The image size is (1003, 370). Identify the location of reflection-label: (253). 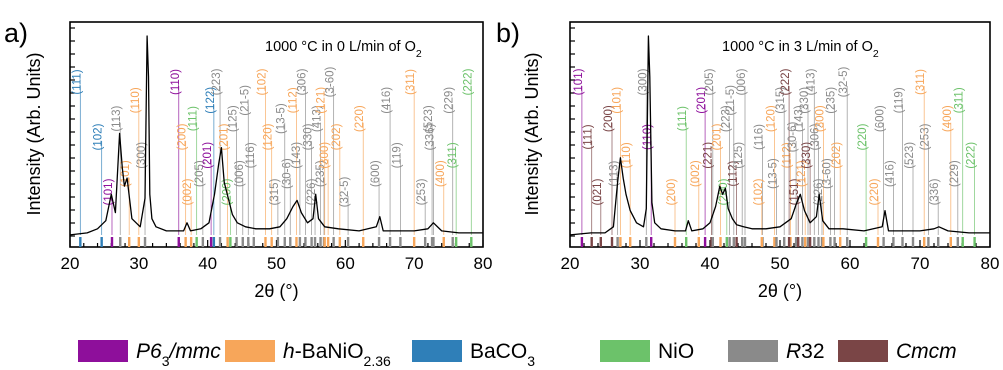
(925, 136).